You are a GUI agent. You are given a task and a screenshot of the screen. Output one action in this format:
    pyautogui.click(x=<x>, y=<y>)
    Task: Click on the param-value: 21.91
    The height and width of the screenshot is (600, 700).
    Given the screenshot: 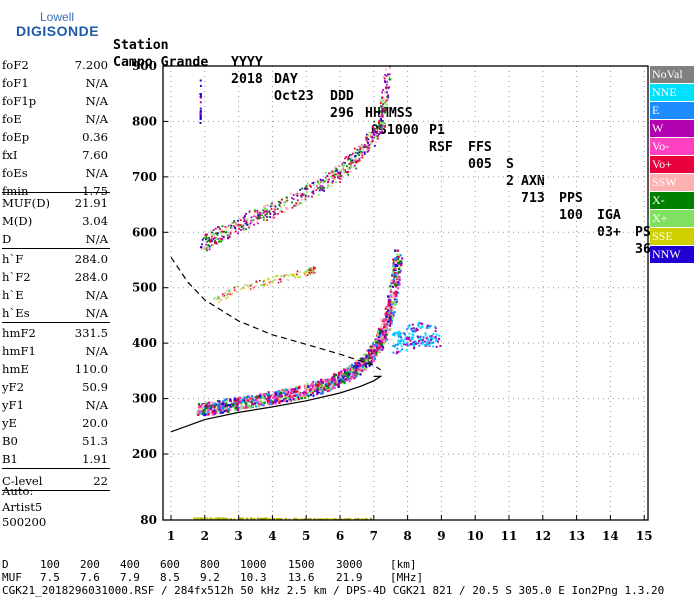 What is the action you would take?
    pyautogui.click(x=91, y=203)
    